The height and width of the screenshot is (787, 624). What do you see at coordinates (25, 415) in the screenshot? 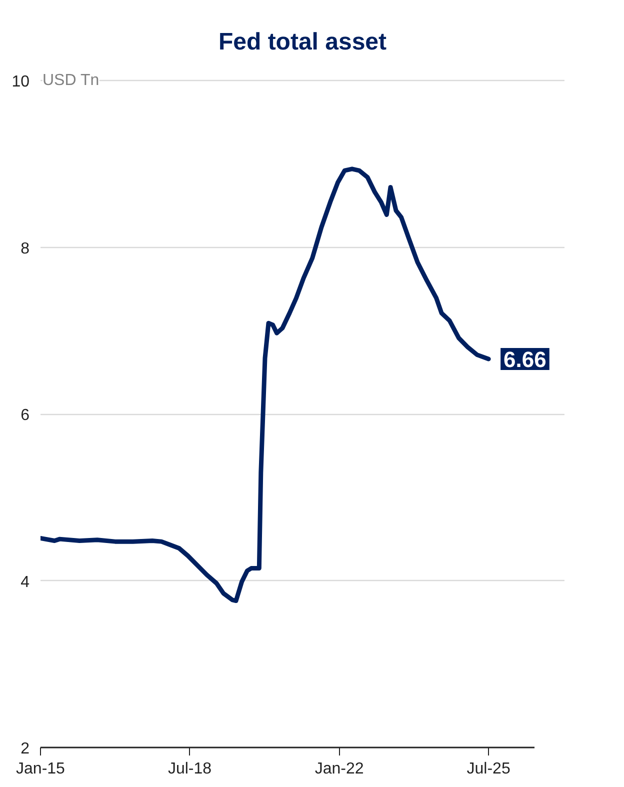
I see `y-tick-label: 6` at bounding box center [25, 415].